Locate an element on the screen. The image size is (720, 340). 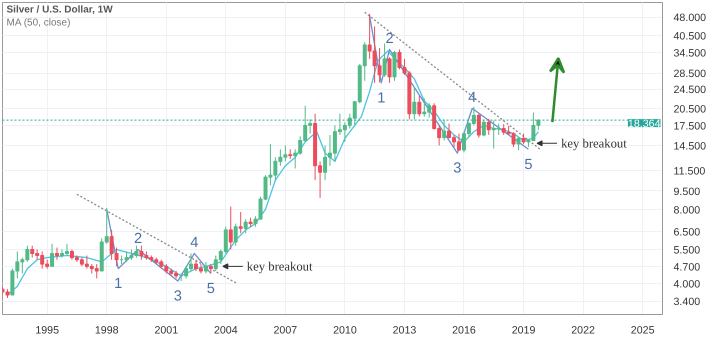
y-tick-label: 5.500 is located at coordinates (687, 250).